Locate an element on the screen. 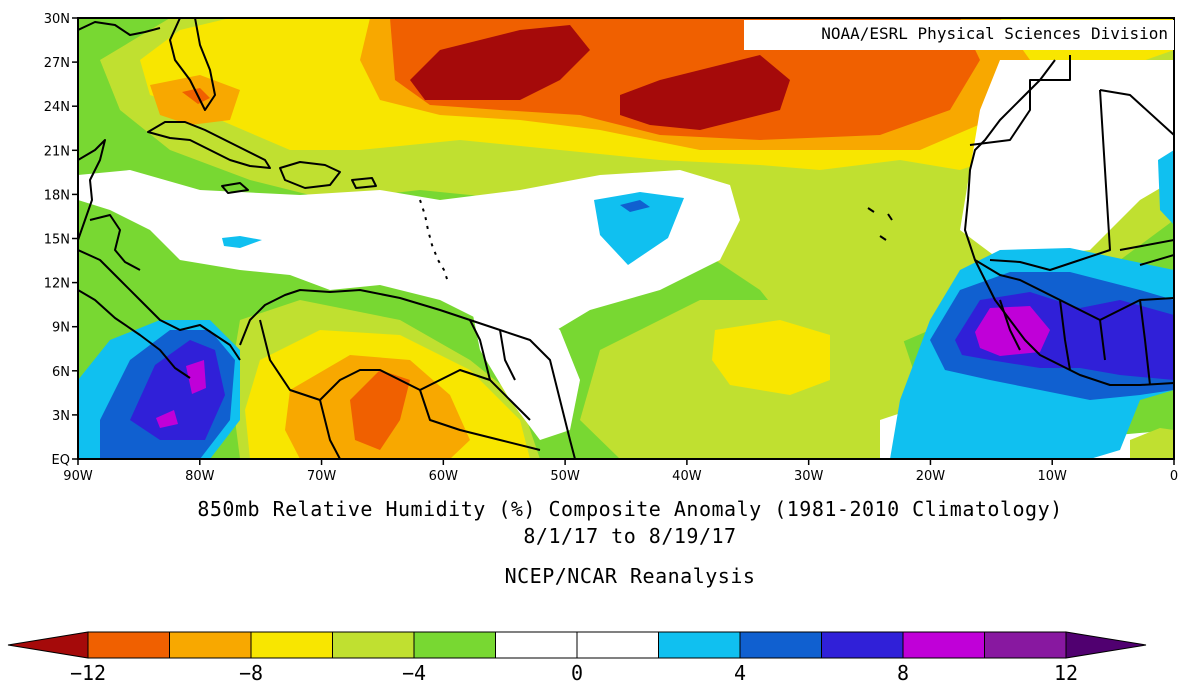 The width and height of the screenshot is (1200, 694). lat-axis: 30N 27N 24N 21N 18N 15N 12N 9N 6N 3N EQ is located at coordinates (61, 240).